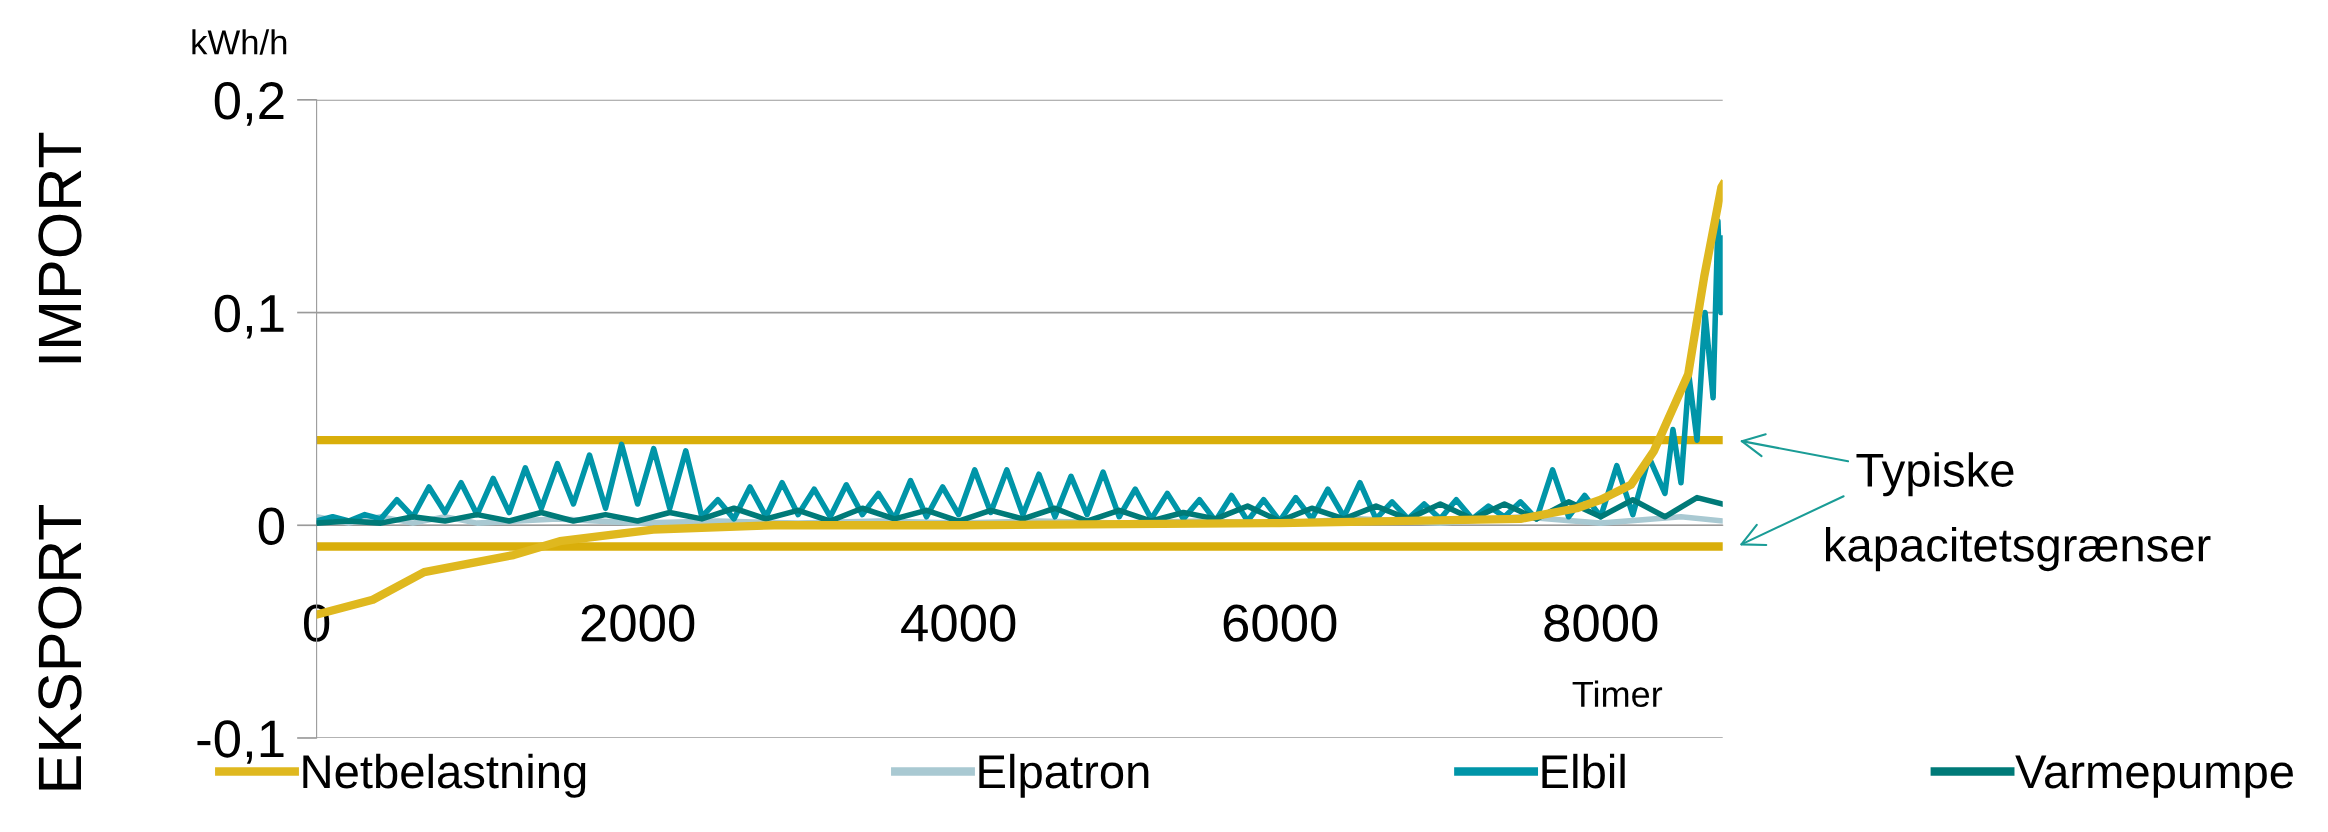 This screenshot has width=2328, height=832. Describe the element at coordinates (638, 623) in the screenshot. I see `x-tick-label: 2000` at that location.